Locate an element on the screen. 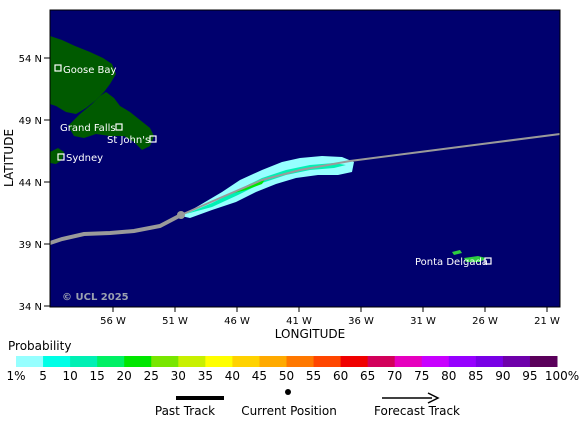 The height and width of the screenshot is (427, 580). lon-tick-label: 46 W is located at coordinates (237, 321).